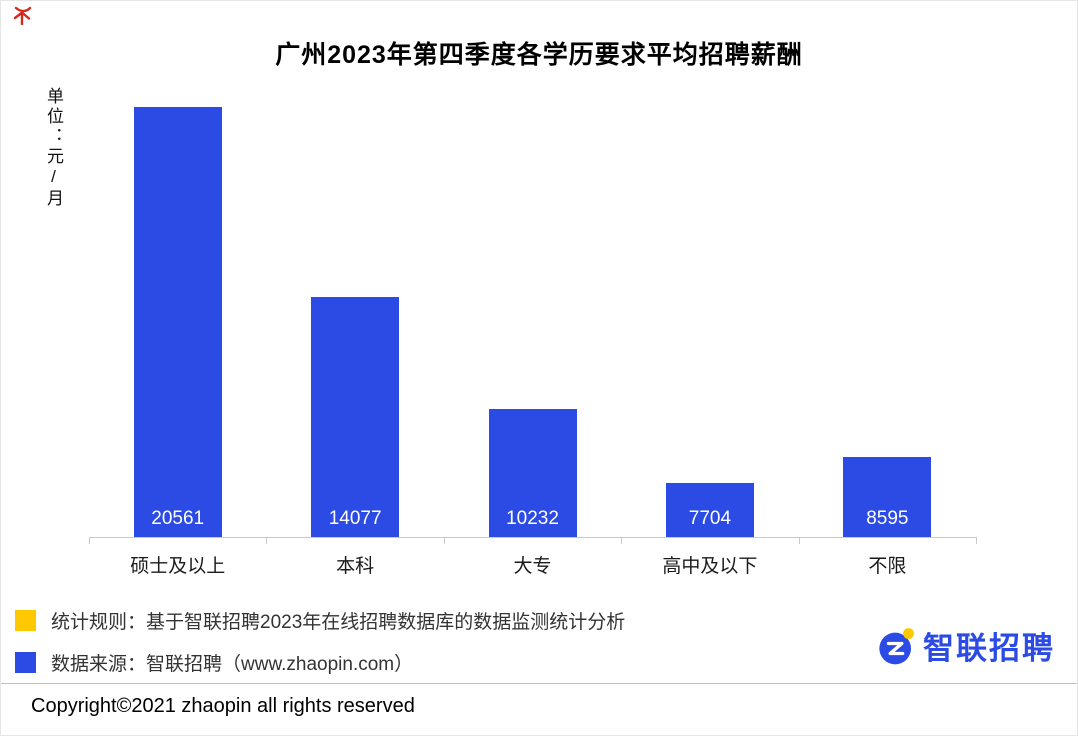 This screenshot has height=736, width=1078. Describe the element at coordinates (710, 566) in the screenshot. I see `x-axis-label: 高中及以下` at that location.